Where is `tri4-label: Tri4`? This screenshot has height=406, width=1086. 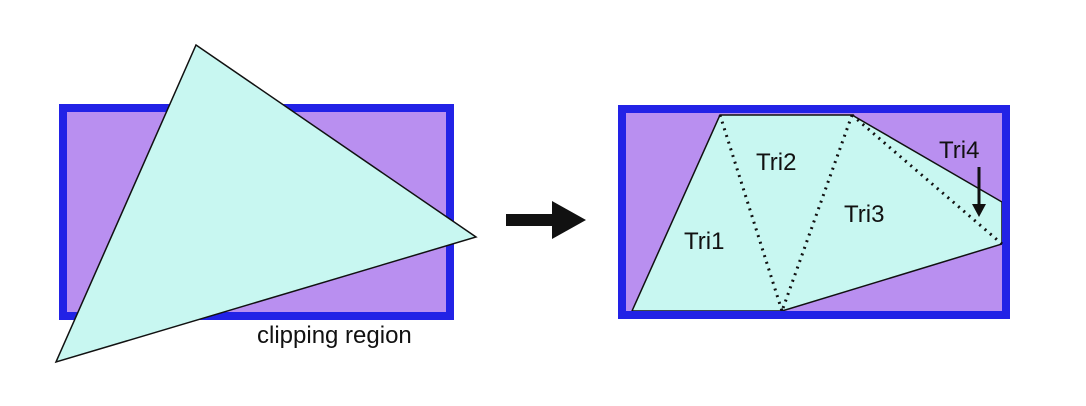
tri4-label: Tri4 is located at coordinates (959, 150).